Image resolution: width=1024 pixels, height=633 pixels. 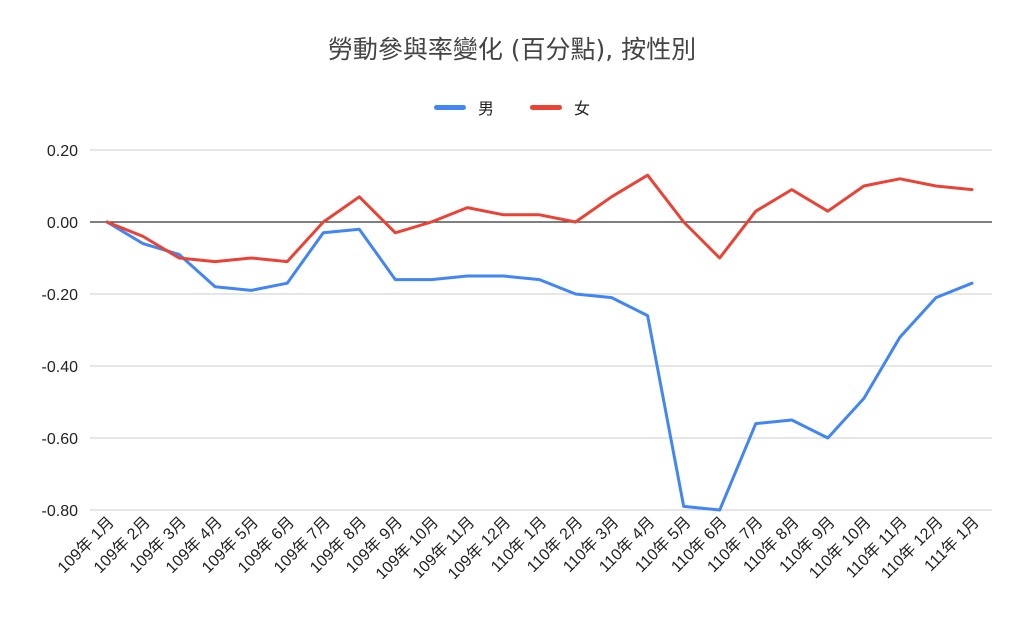 What do you see at coordinates (912, 547) in the screenshot?
I see `x-tick-label: 110年 12月` at bounding box center [912, 547].